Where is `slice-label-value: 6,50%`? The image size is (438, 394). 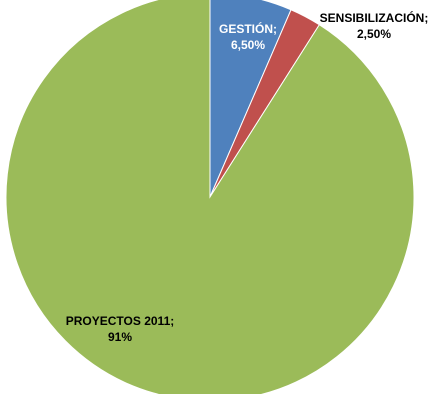
slice-label-value: 6,50% is located at coordinates (248, 45).